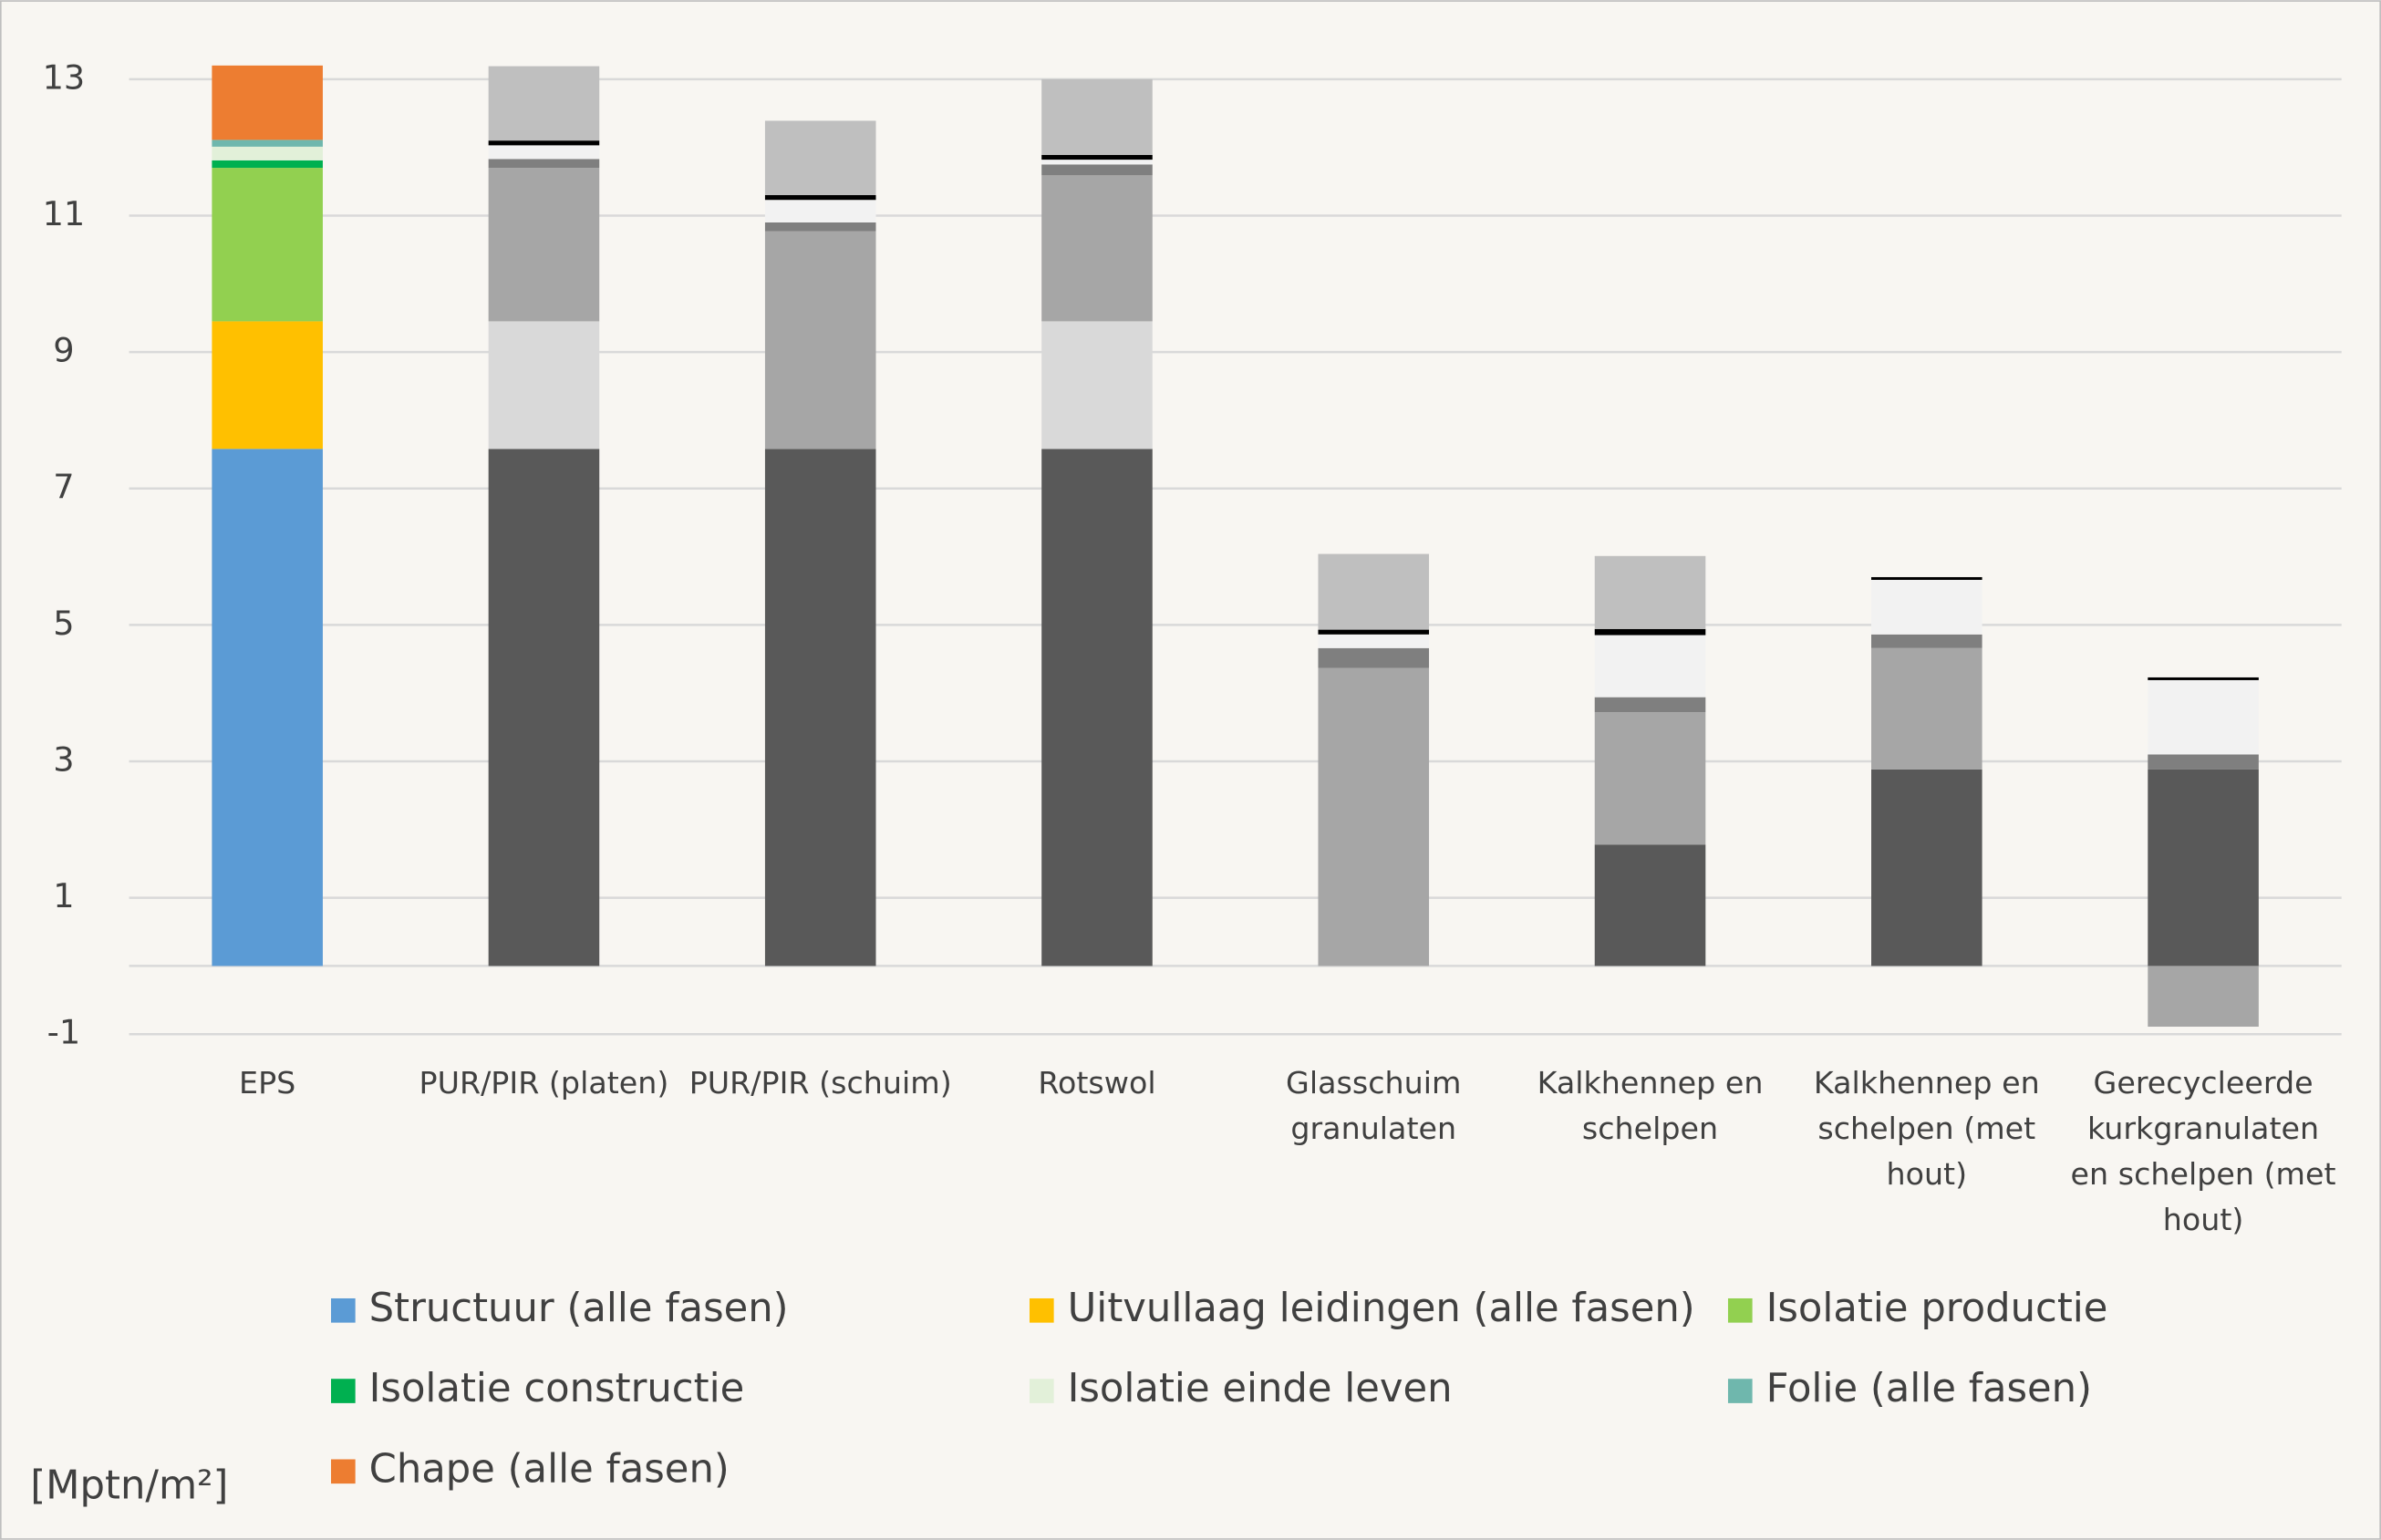 Image resolution: width=2381 pixels, height=1540 pixels. What do you see at coordinates (64, 1032) in the screenshot?
I see `y-tick-label: -1` at bounding box center [64, 1032].